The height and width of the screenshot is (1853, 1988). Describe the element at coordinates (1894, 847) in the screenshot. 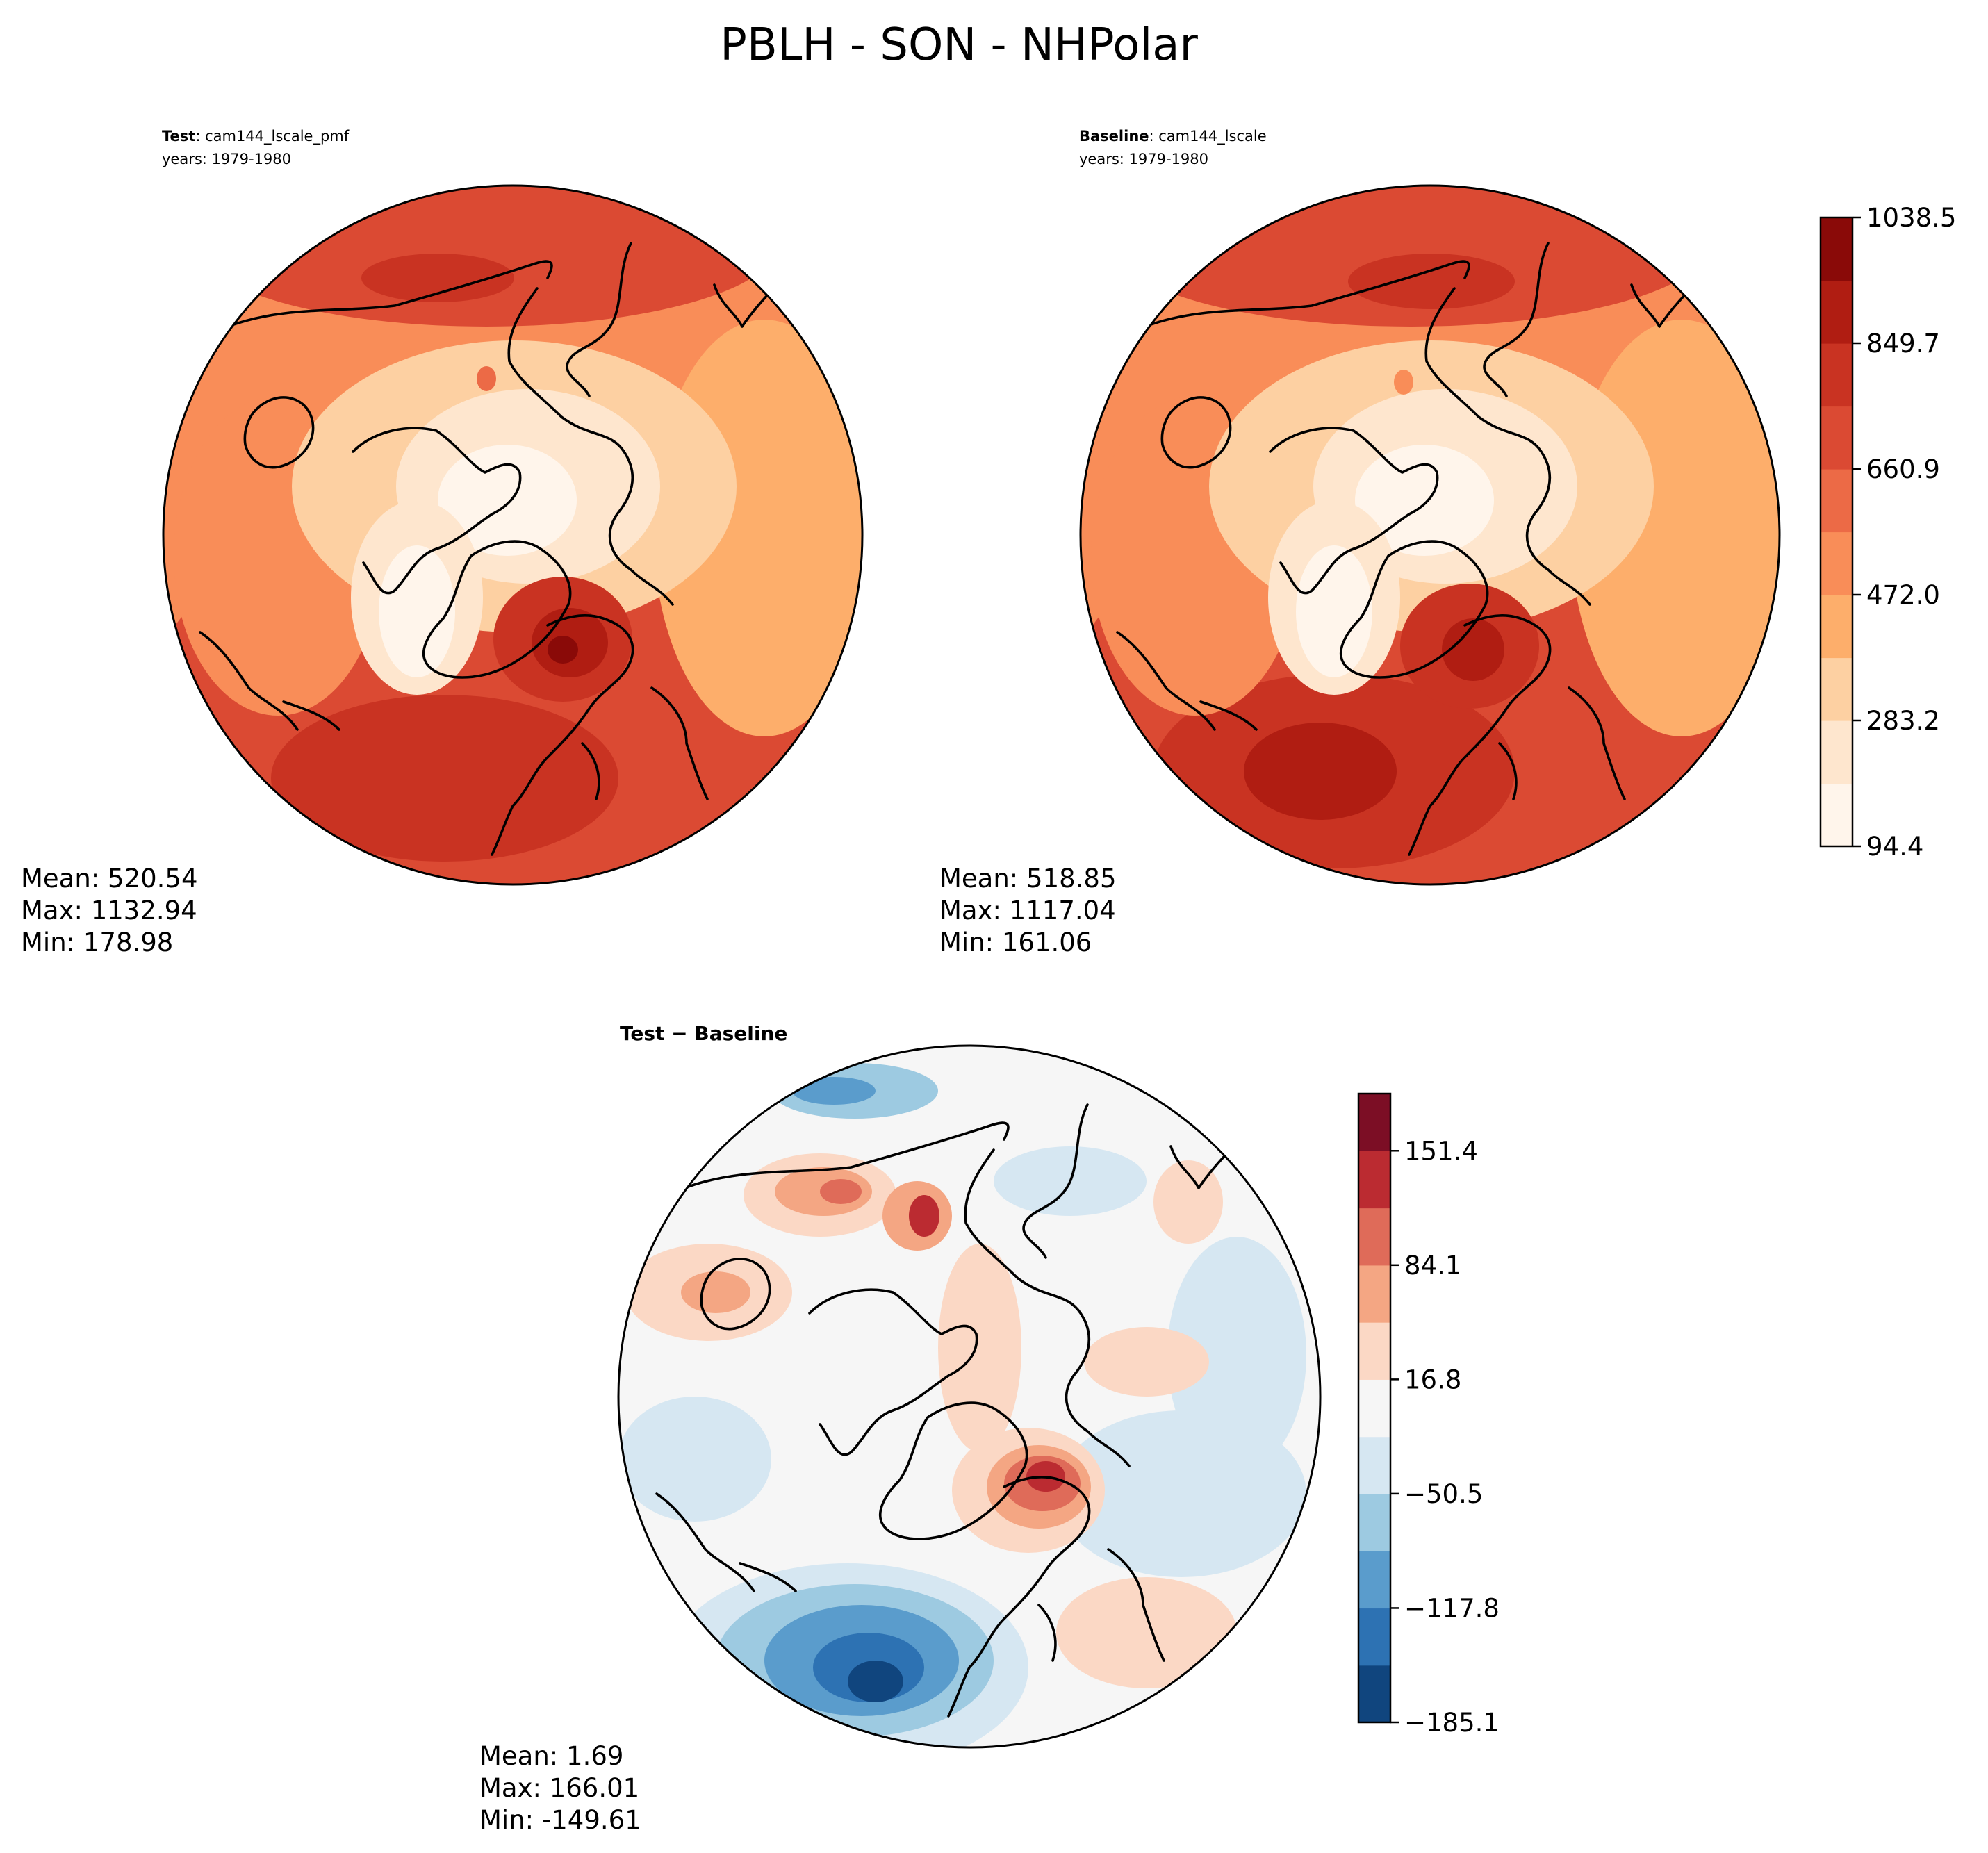

I see `colorbar-main-tick-label: 94.4` at that location.